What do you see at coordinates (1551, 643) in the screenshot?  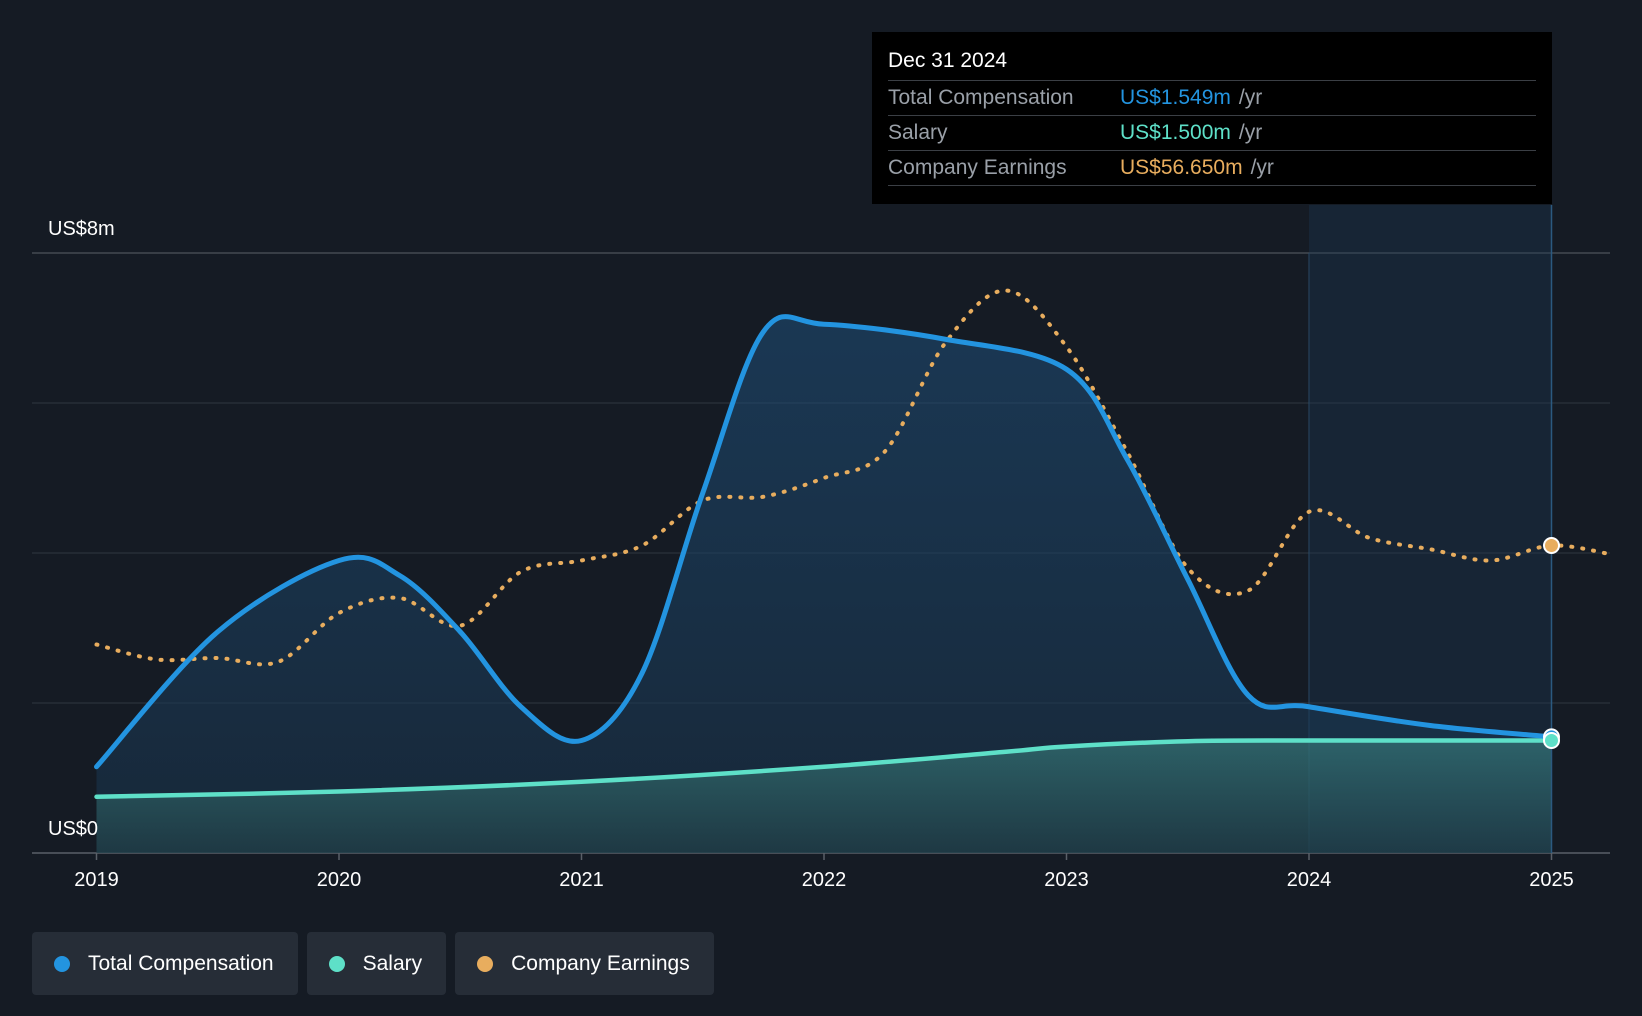 I see `hover-markers` at bounding box center [1551, 643].